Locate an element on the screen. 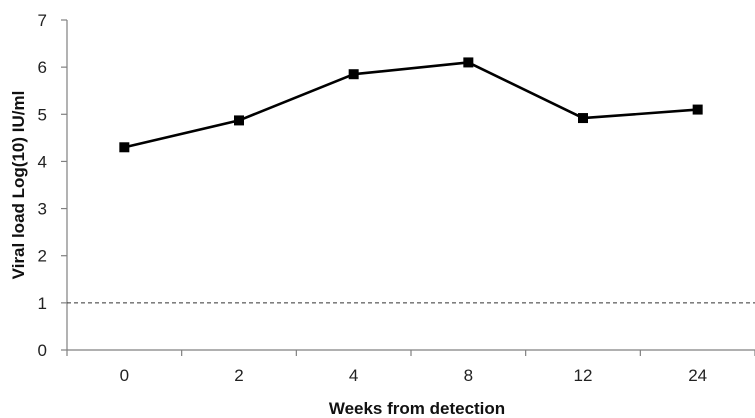 Image resolution: width=755 pixels, height=418 pixels. y-axis-title: Viral load Log(10) IU/ml is located at coordinates (18, 185).